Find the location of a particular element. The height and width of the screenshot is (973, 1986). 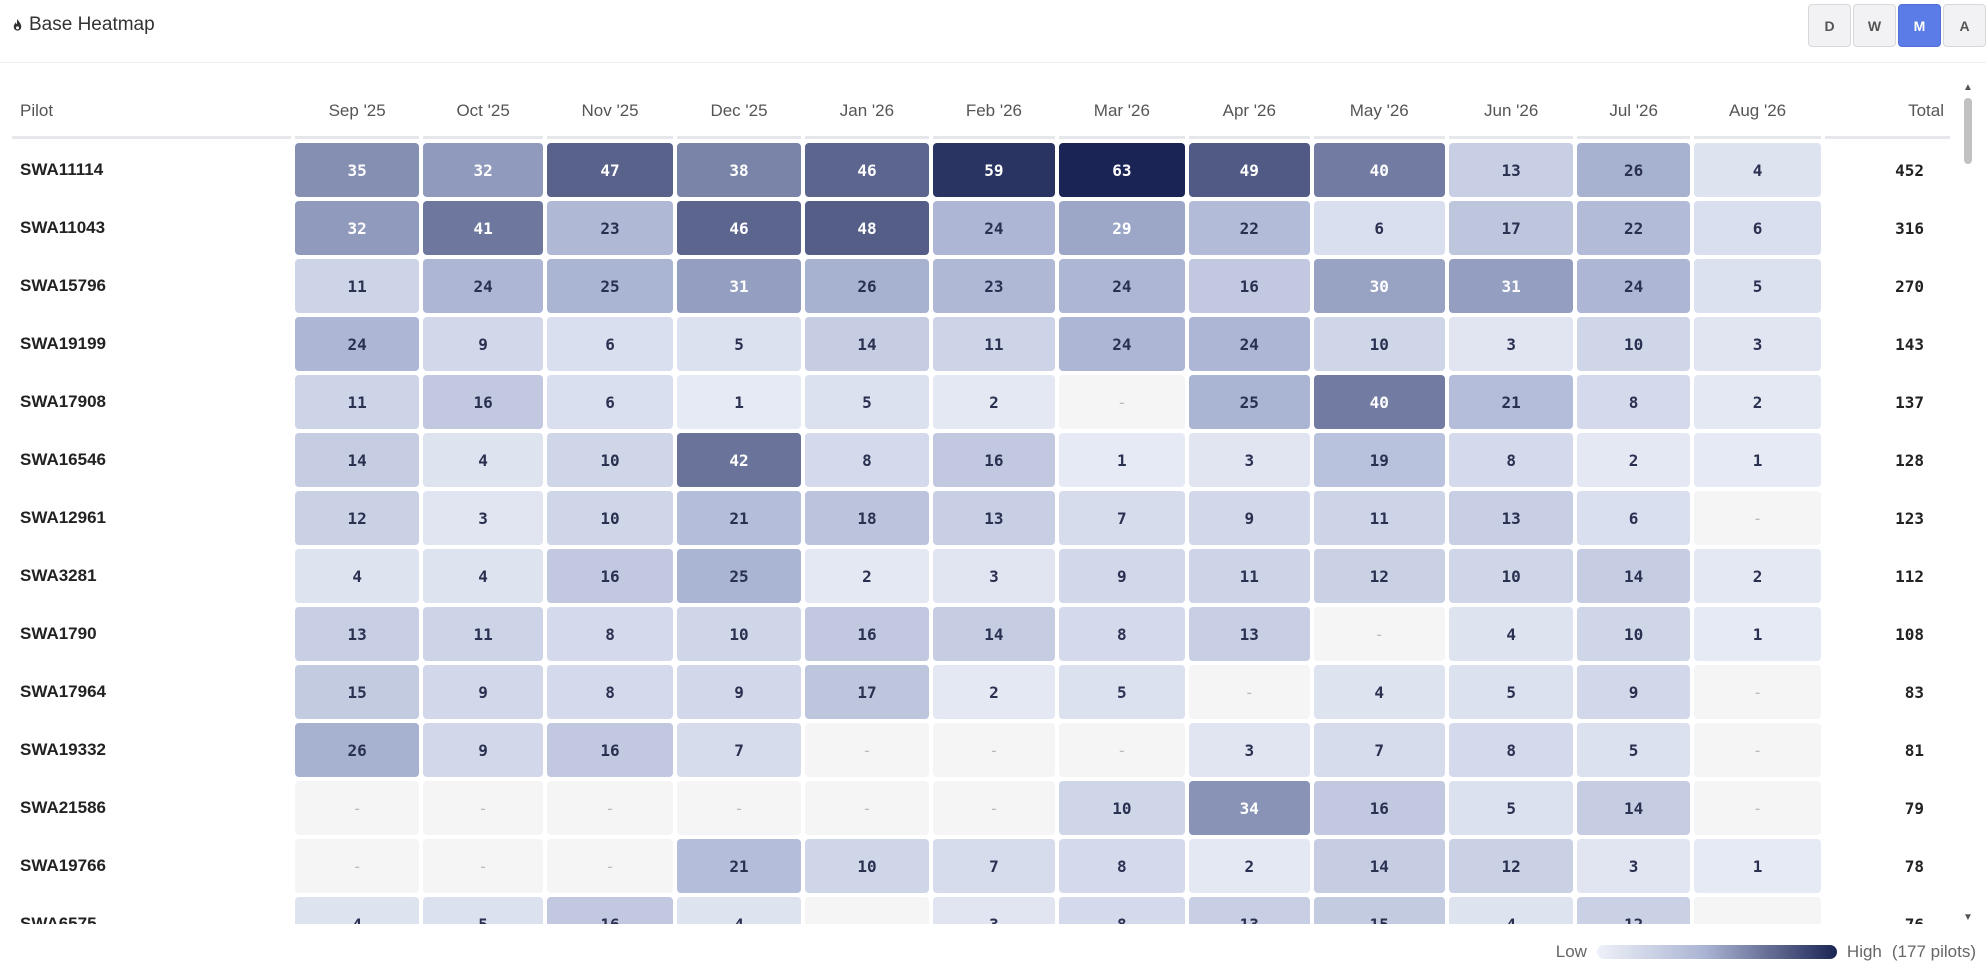

heatmap-cell: 13 is located at coordinates (1511, 170).